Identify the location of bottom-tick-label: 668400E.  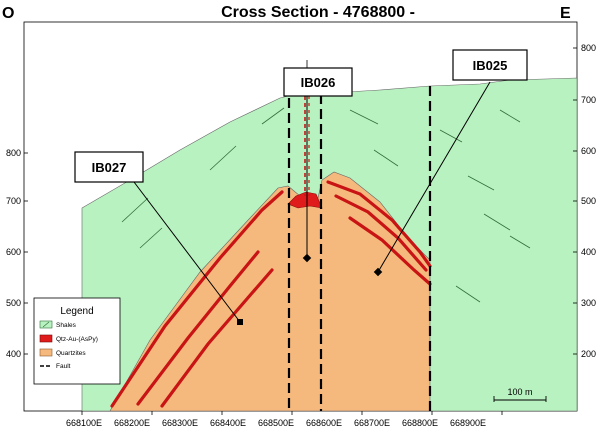
(228, 423).